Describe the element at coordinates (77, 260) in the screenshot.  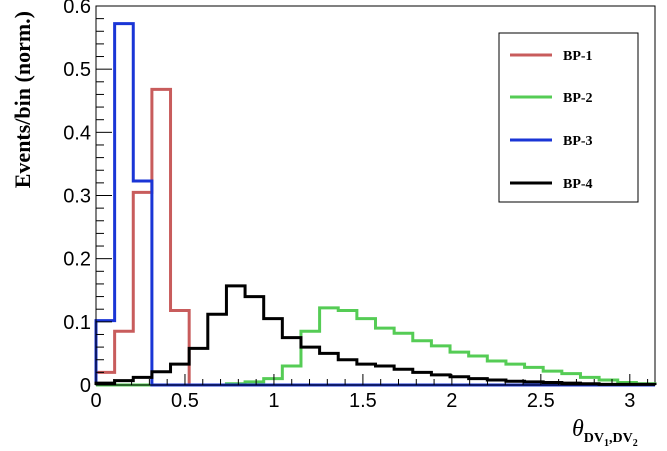
I see `y-tick-label: 0.2` at that location.